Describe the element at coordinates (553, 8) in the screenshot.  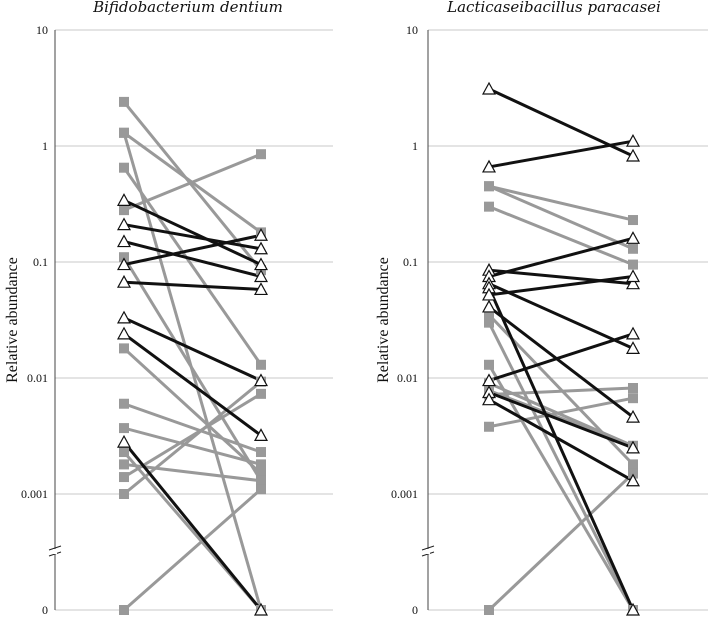
I see `chart-title: Lacticaseibacillus paracasei` at that location.